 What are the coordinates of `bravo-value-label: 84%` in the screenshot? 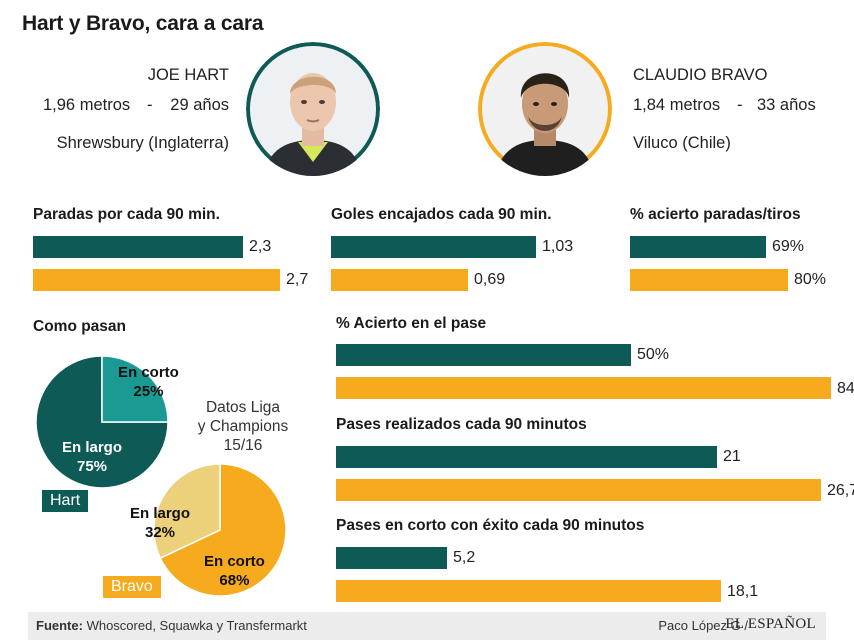 It's located at (845, 388).